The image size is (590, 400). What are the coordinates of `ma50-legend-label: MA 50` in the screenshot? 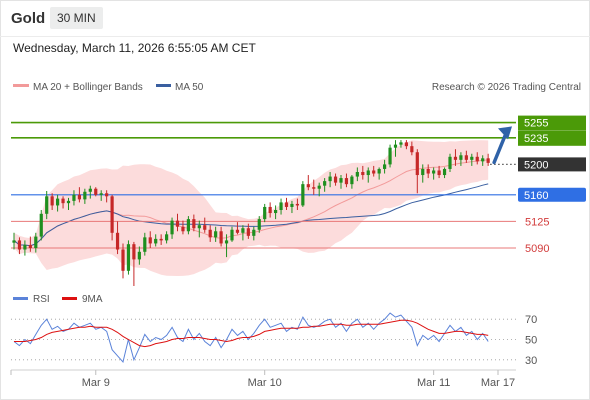 It's located at (189, 87).